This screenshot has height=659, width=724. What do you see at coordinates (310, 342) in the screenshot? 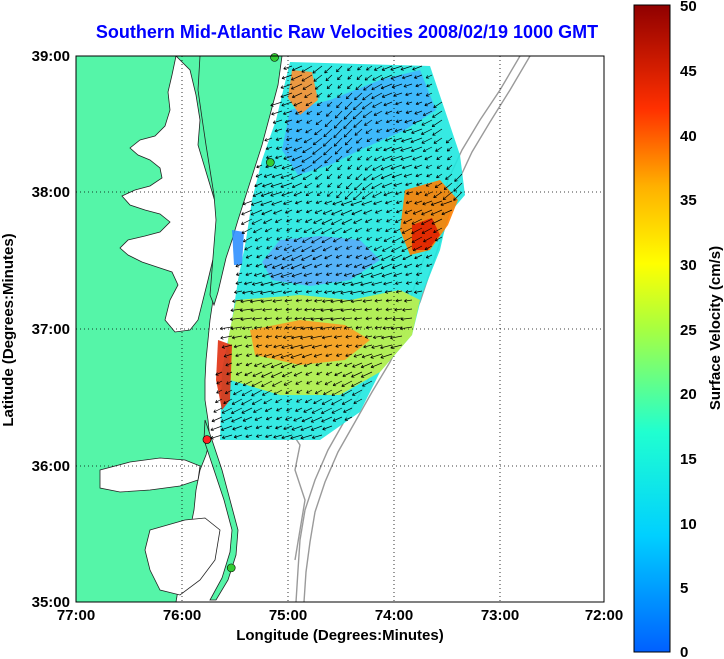
I see `velocity-region-core` at bounding box center [310, 342].